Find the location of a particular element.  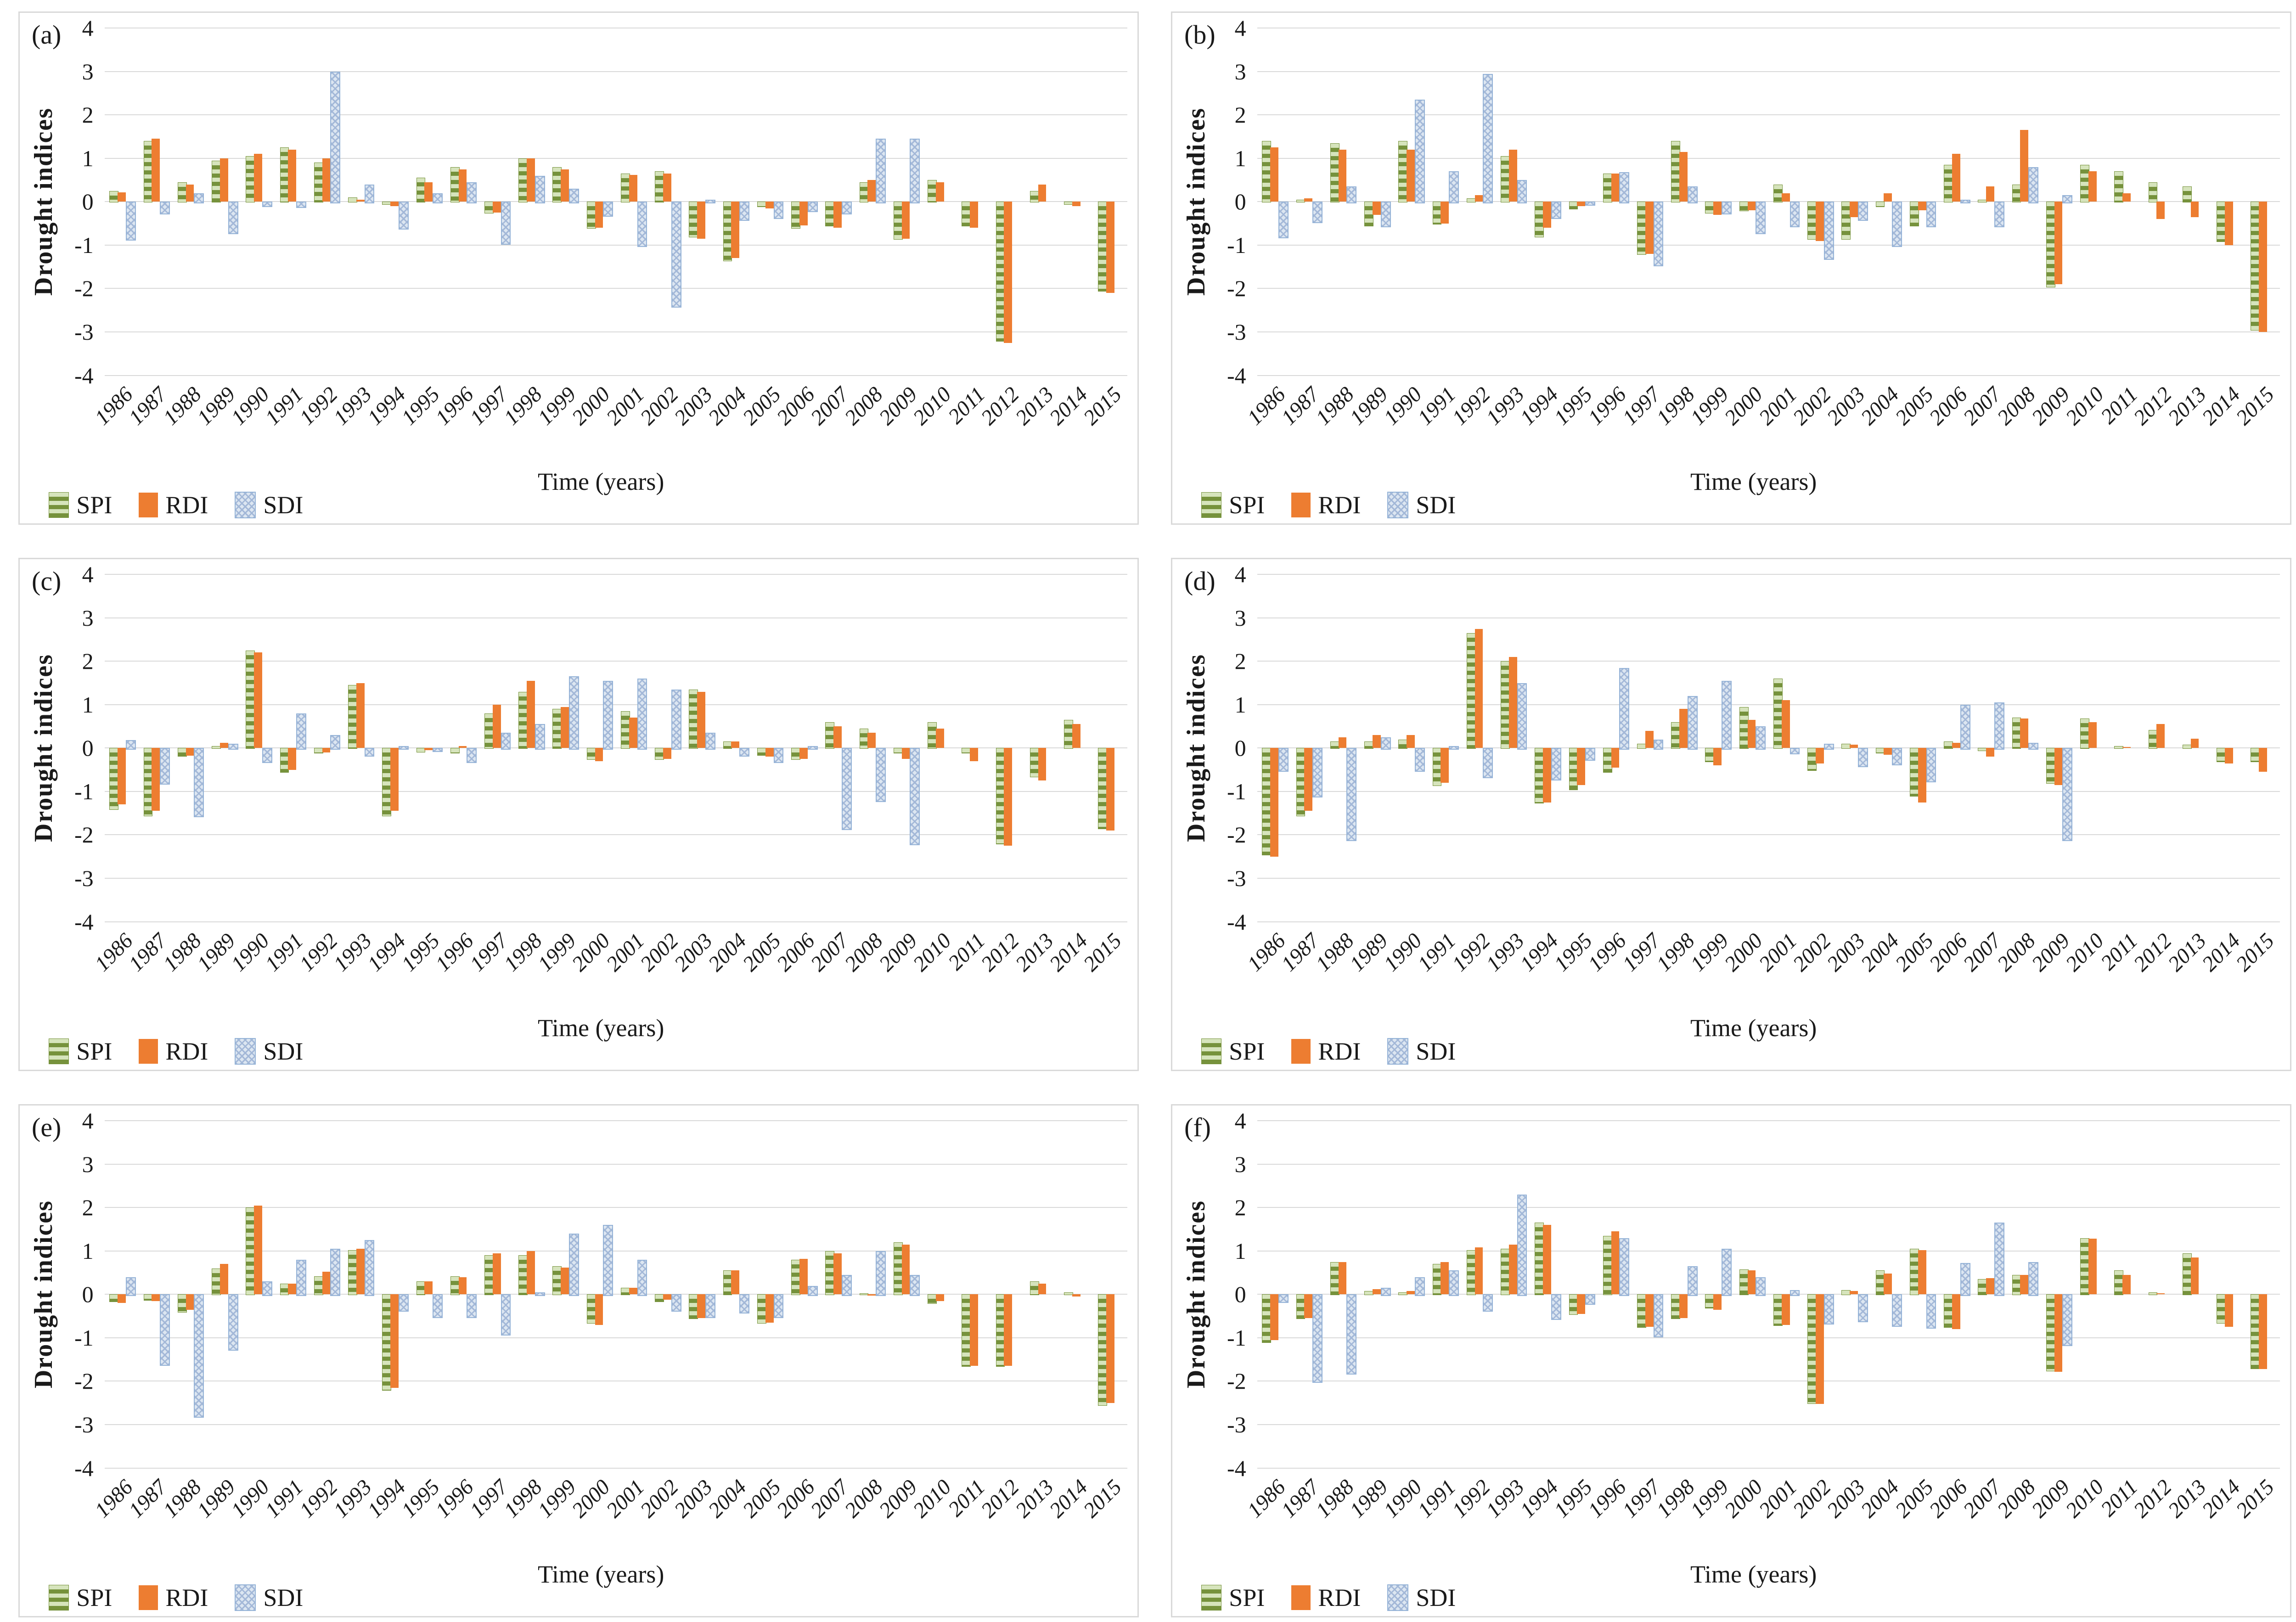

rdi-bar-2013 is located at coordinates (2194, 210).